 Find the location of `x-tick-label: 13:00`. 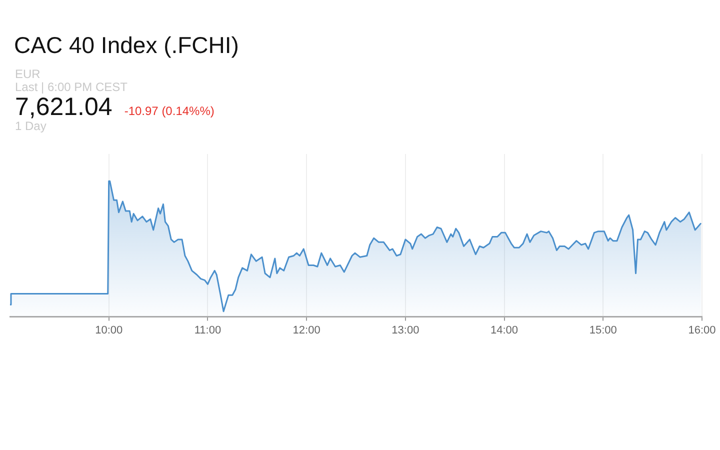

x-tick-label: 13:00 is located at coordinates (406, 330).